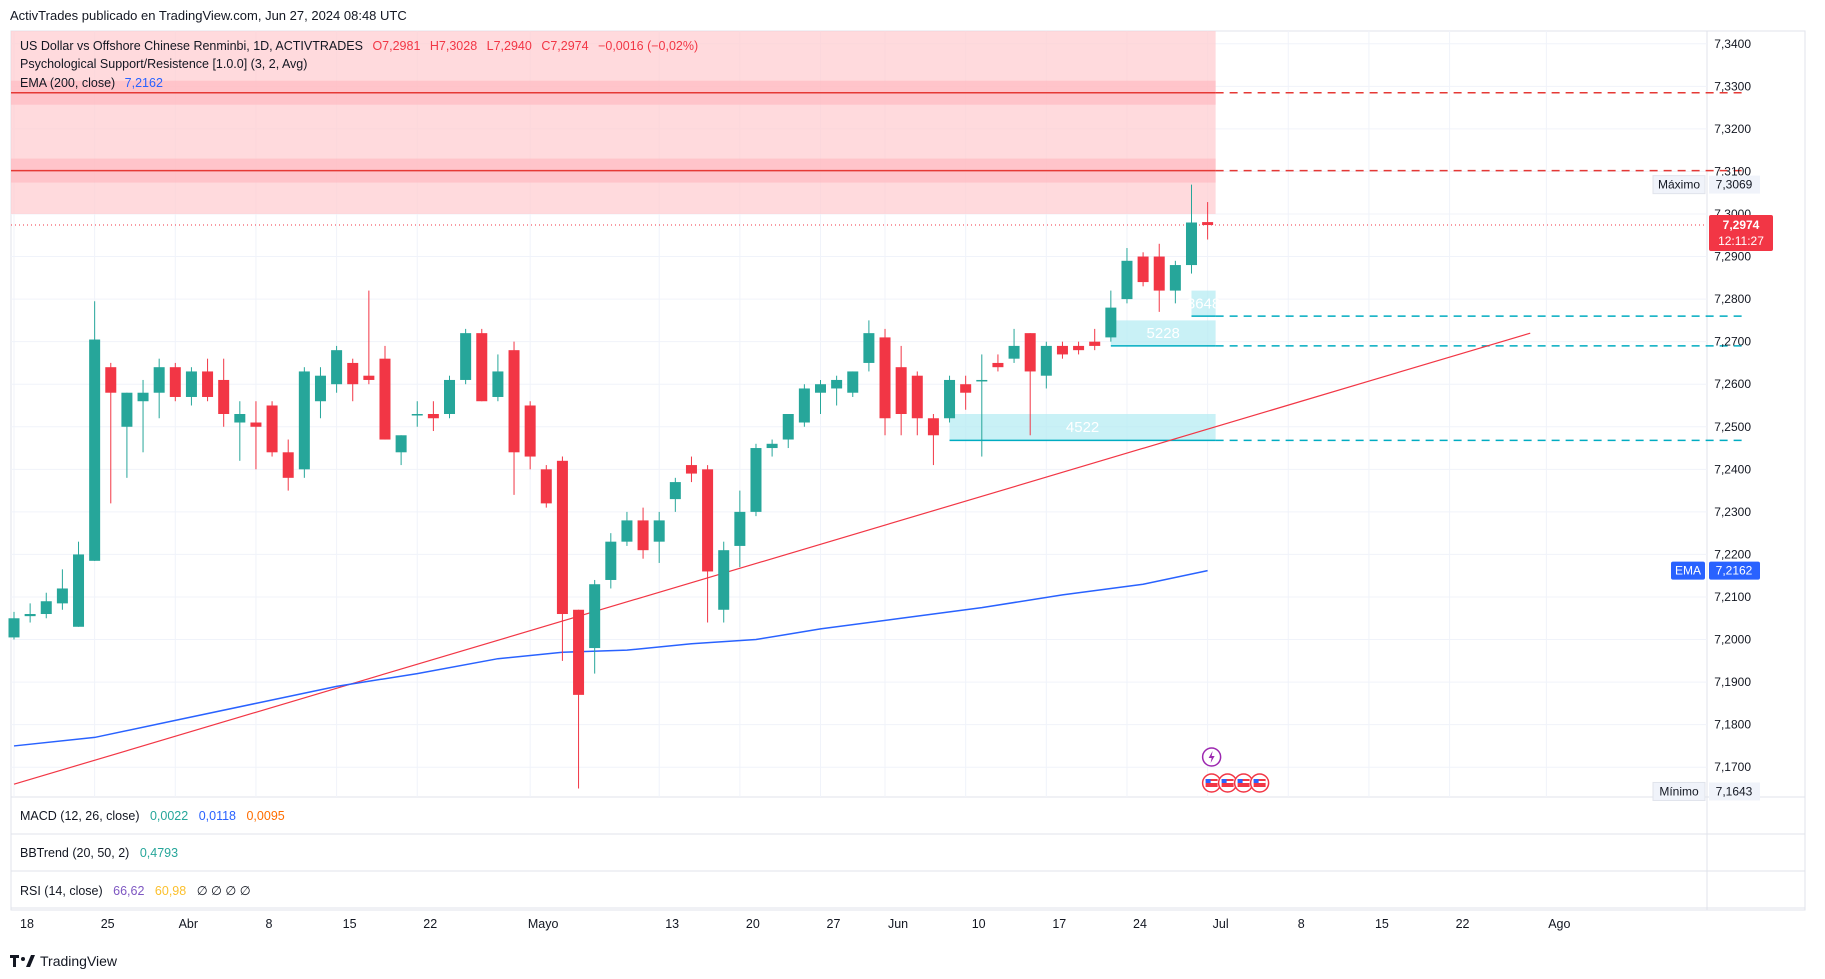  I want to click on rsi-v1: 66,62, so click(129, 891).